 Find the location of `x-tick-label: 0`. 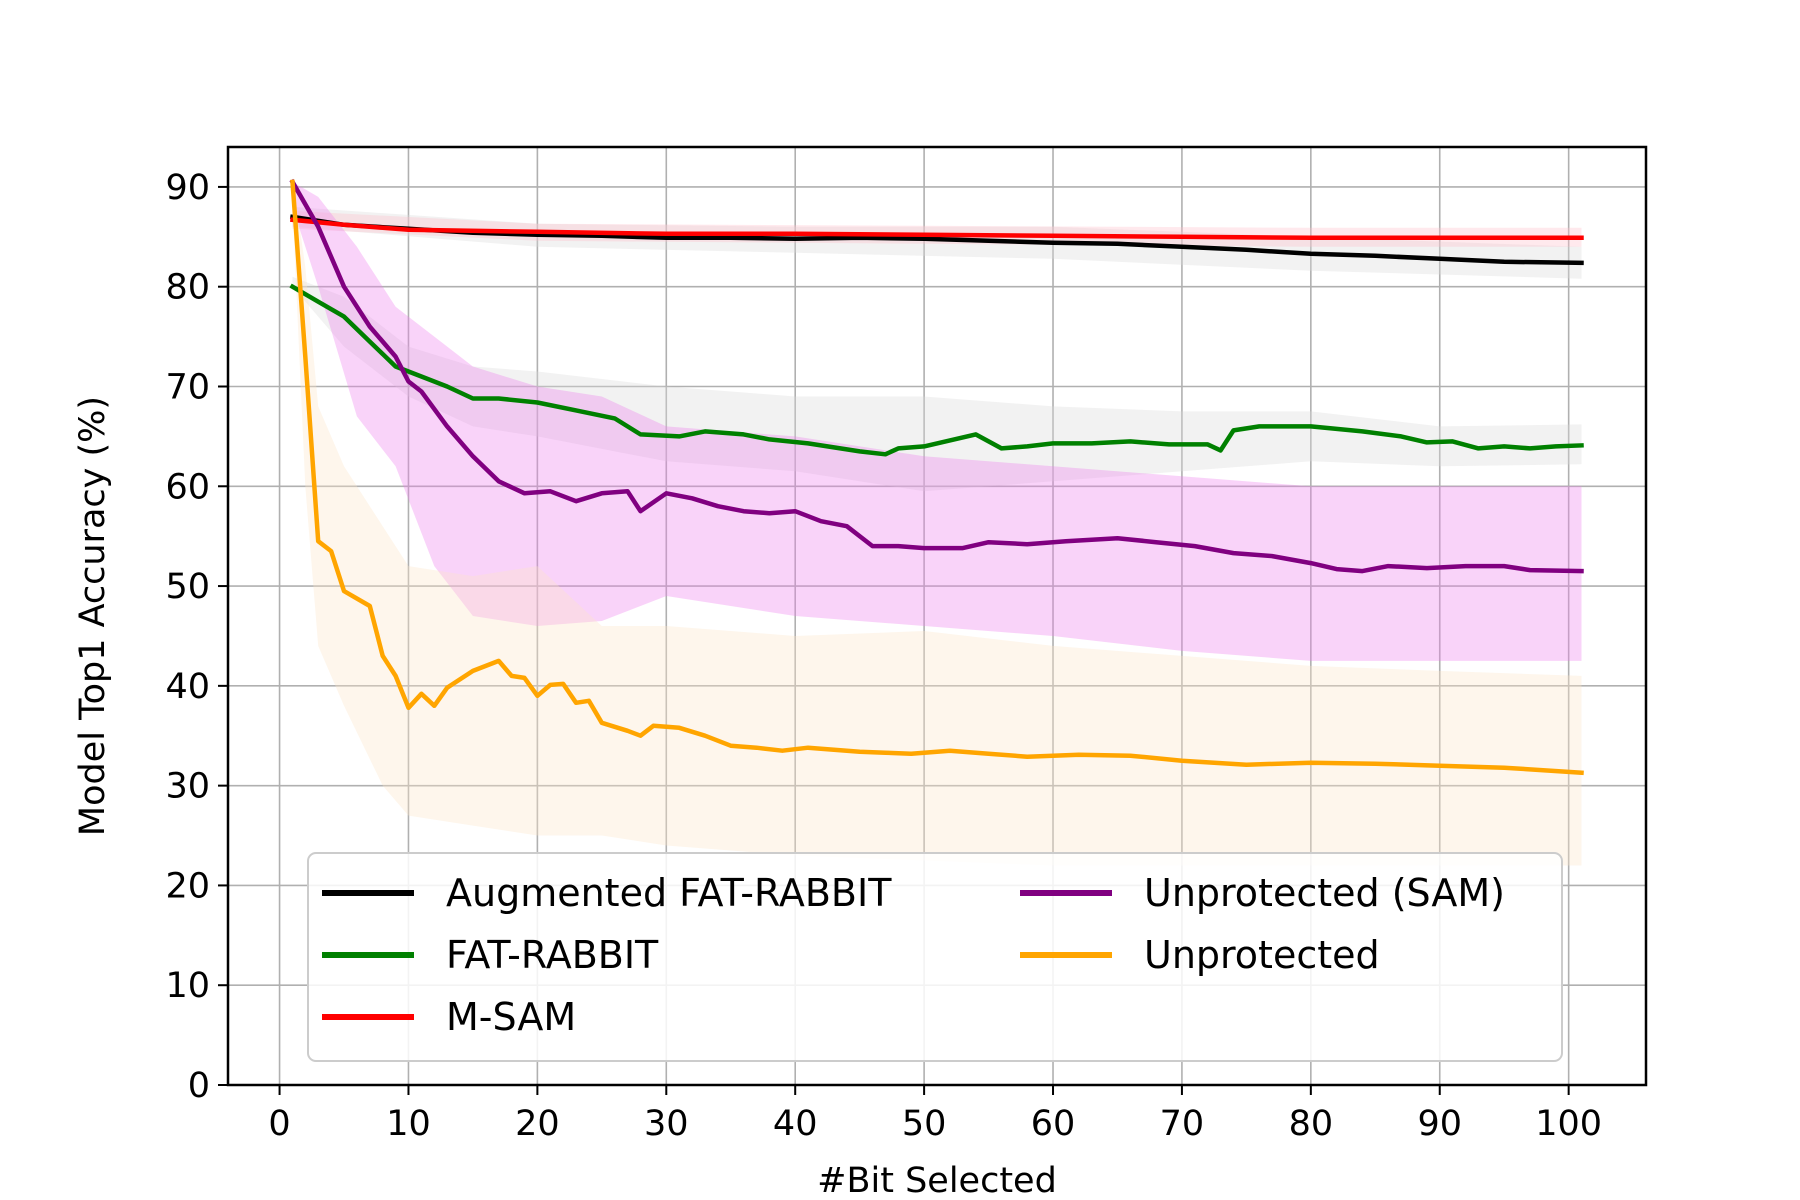

x-tick-label: 0 is located at coordinates (279, 1124).